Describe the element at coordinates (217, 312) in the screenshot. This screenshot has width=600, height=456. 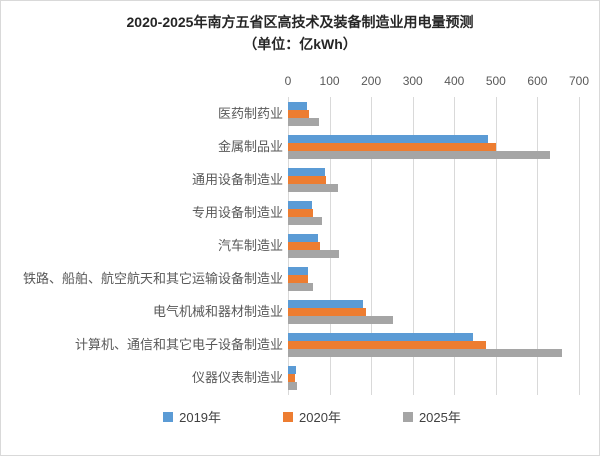
I see `category-label: 电气机械和器材制造业` at that location.